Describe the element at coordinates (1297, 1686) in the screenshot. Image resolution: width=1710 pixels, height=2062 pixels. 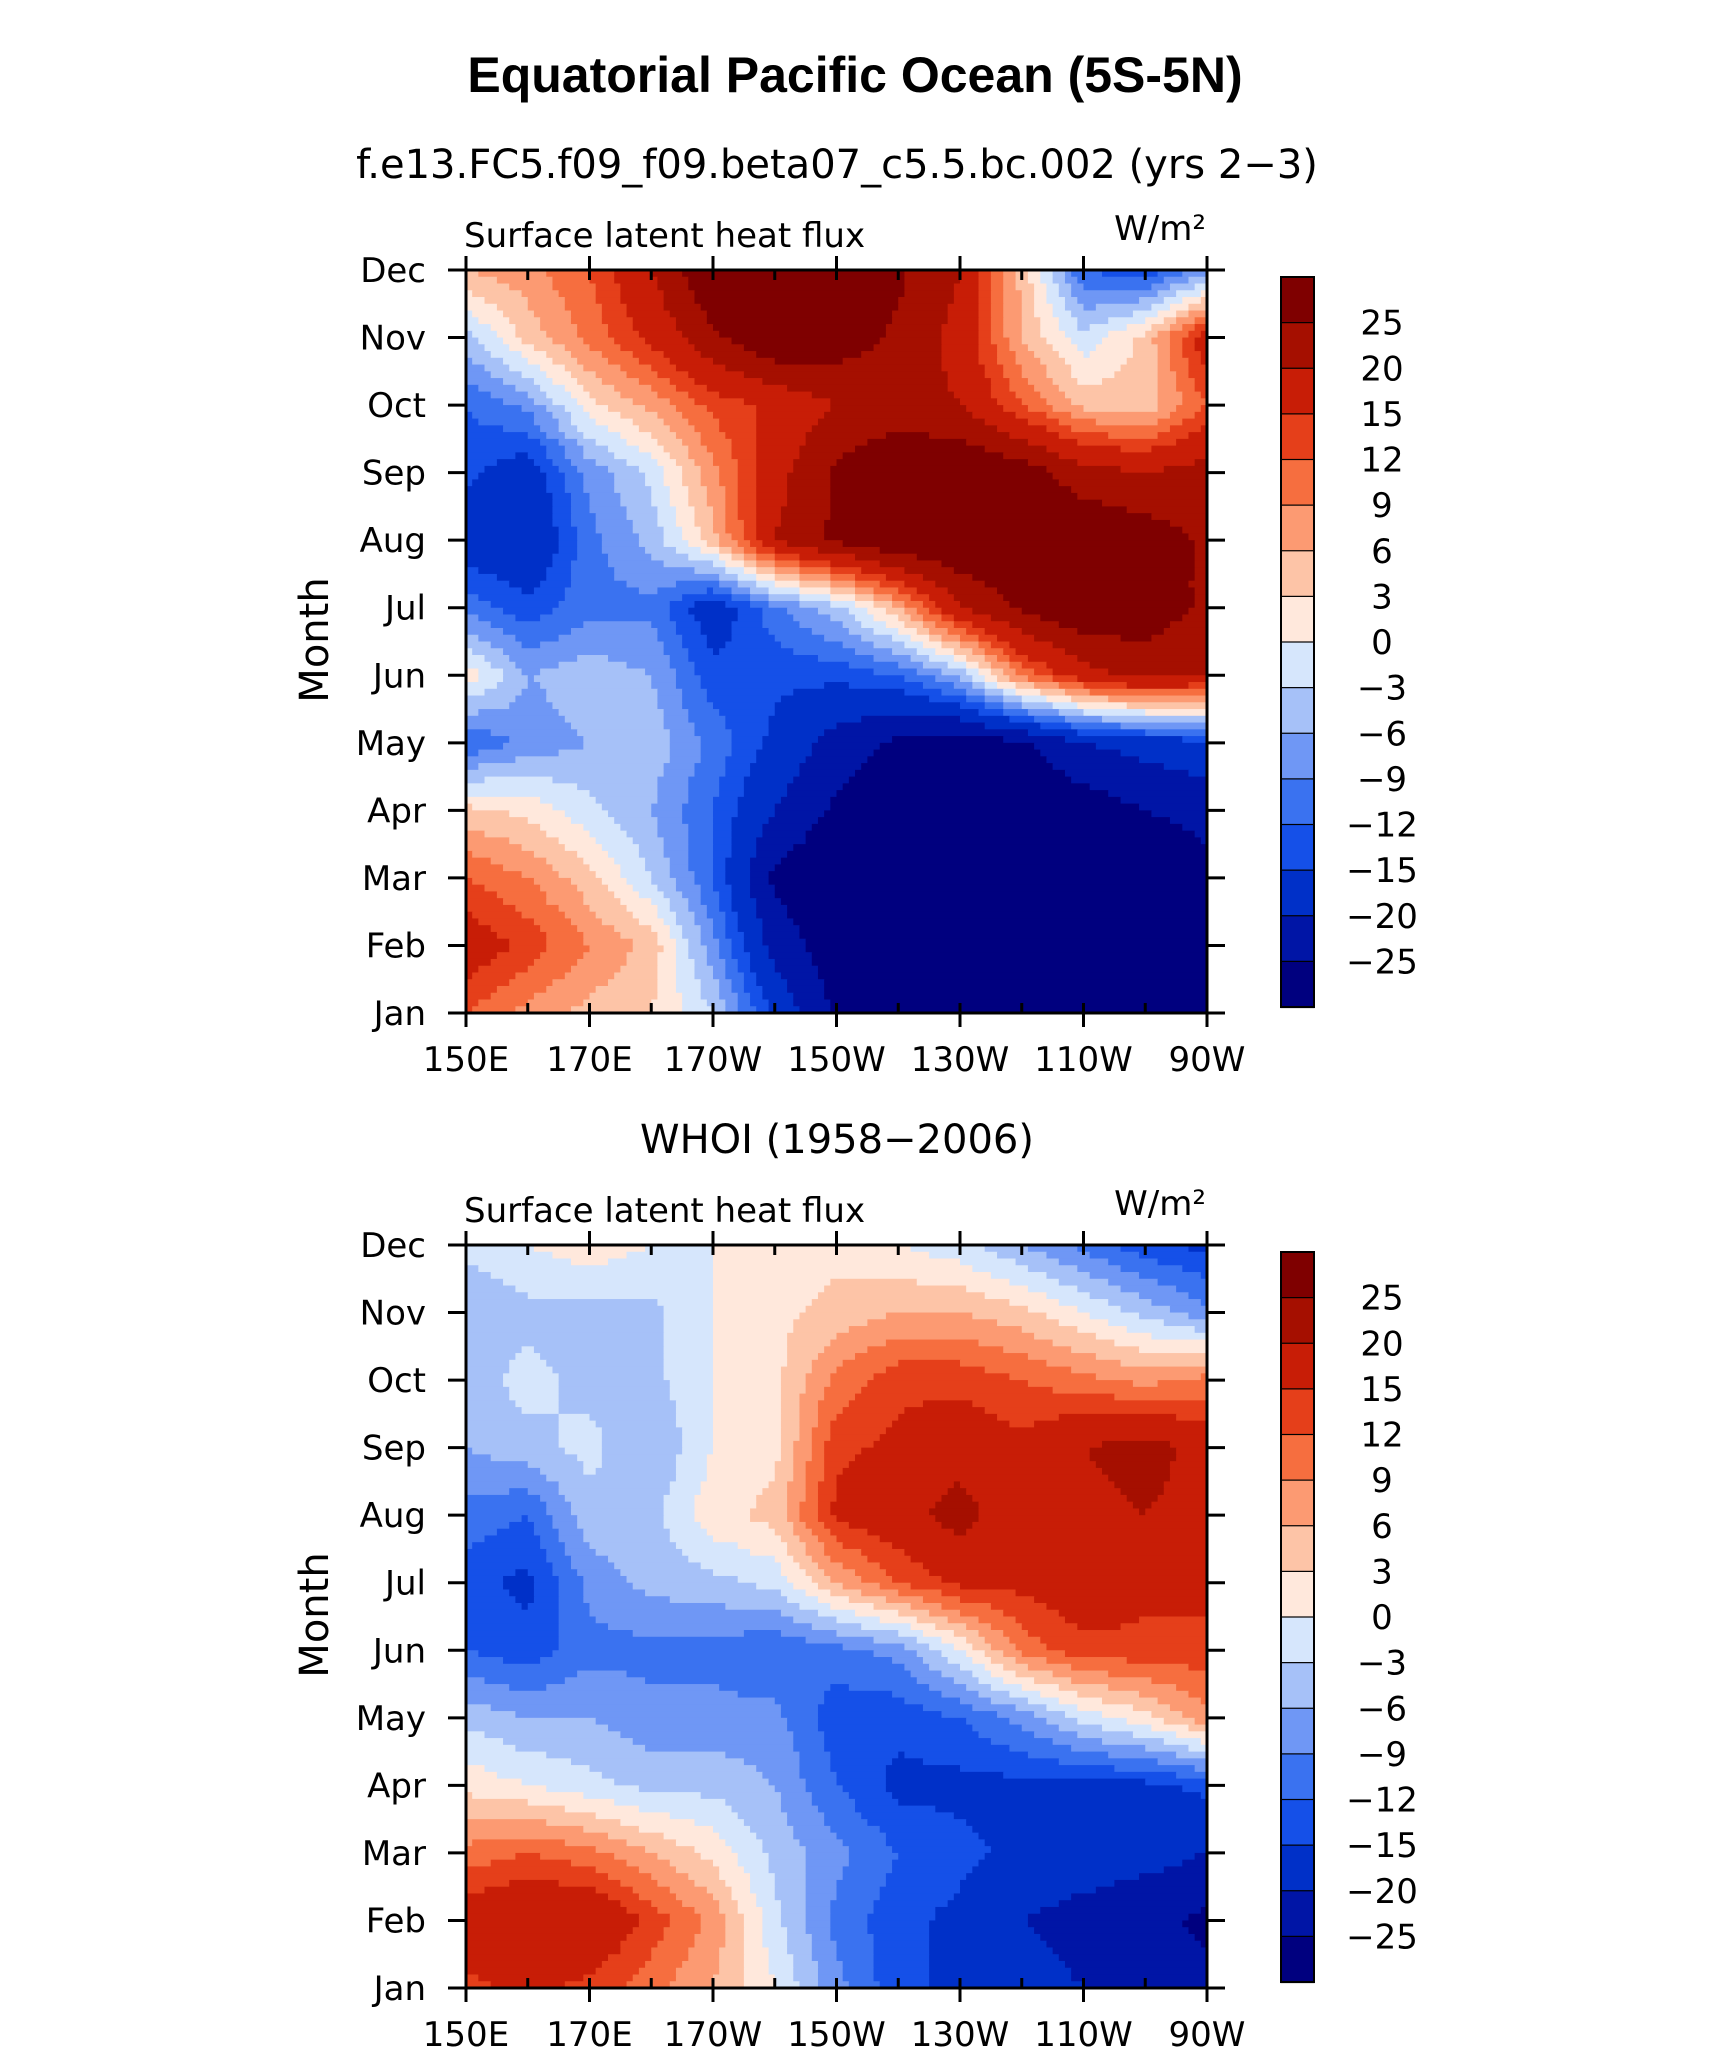
I see `colorbar-swatch` at that location.